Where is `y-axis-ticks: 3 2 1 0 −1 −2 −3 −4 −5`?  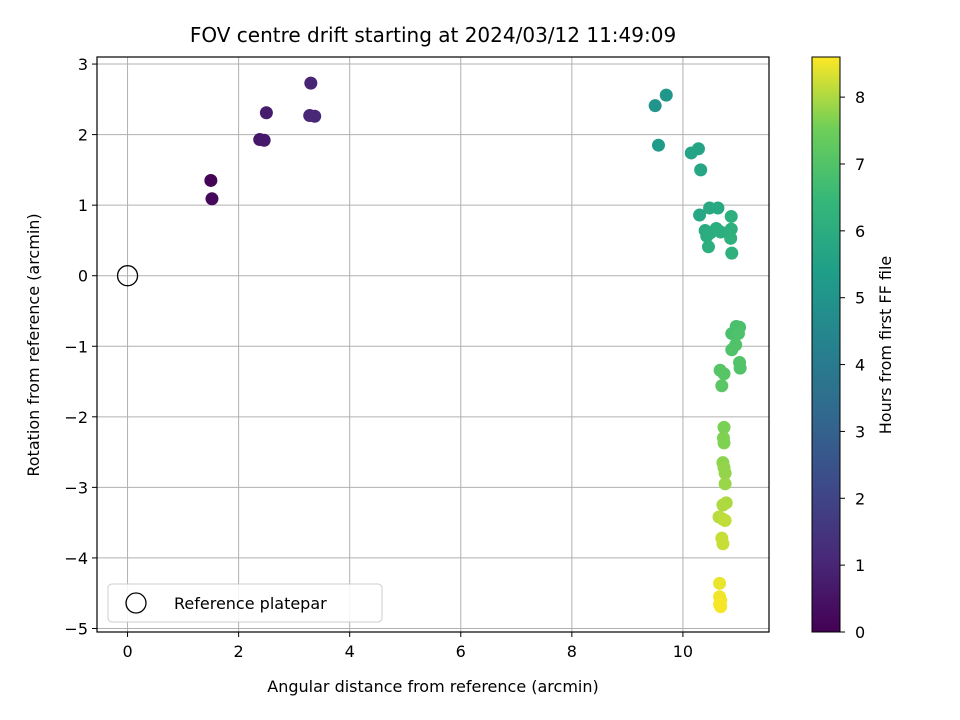 y-axis-ticks: 3 2 1 0 −1 −2 −3 −4 −5 is located at coordinates (80, 346).